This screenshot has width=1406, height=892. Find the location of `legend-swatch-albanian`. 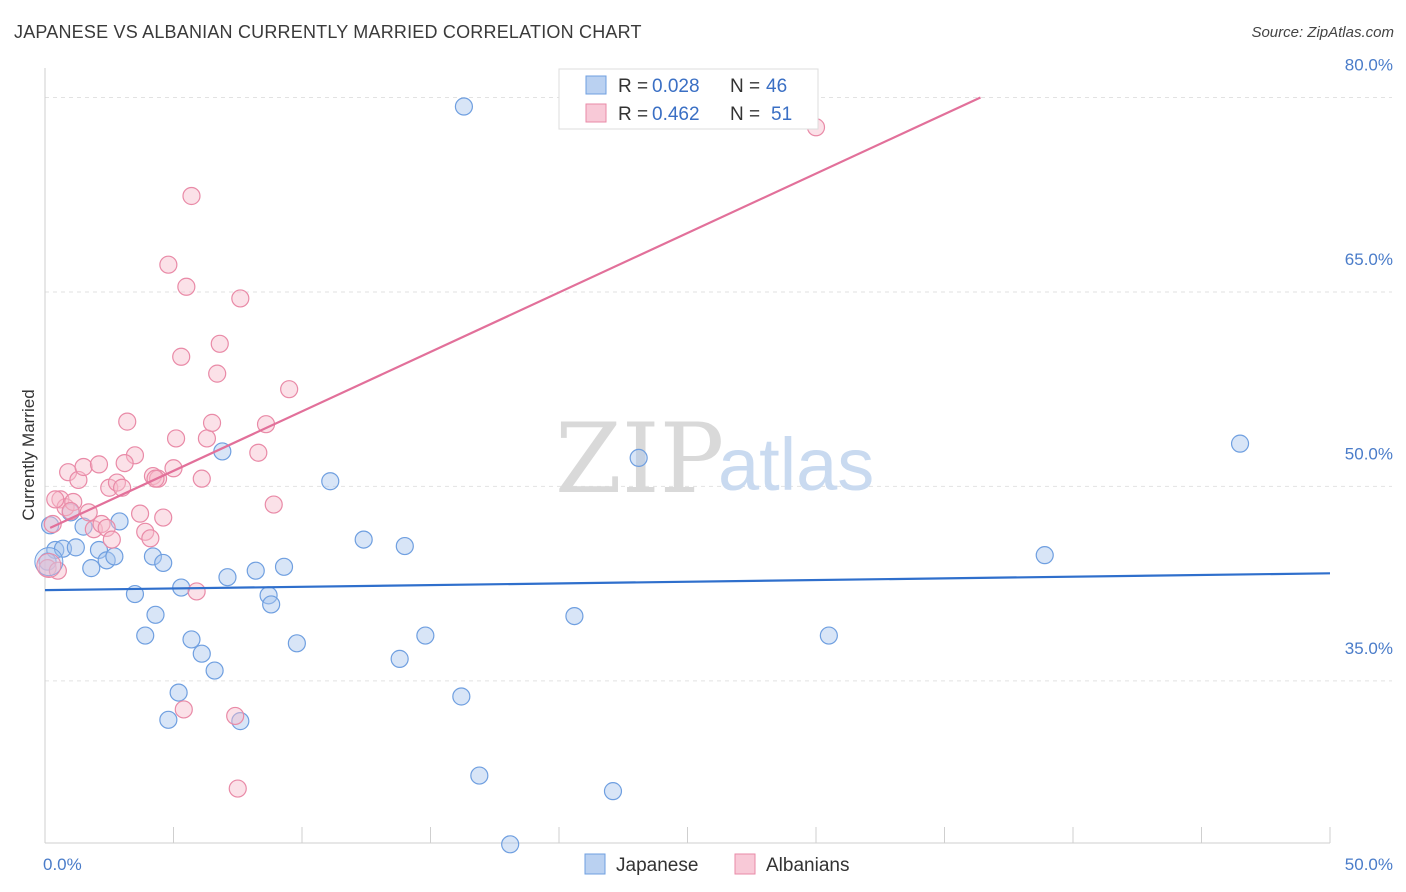

legend-swatch-albanian is located at coordinates (596, 113).